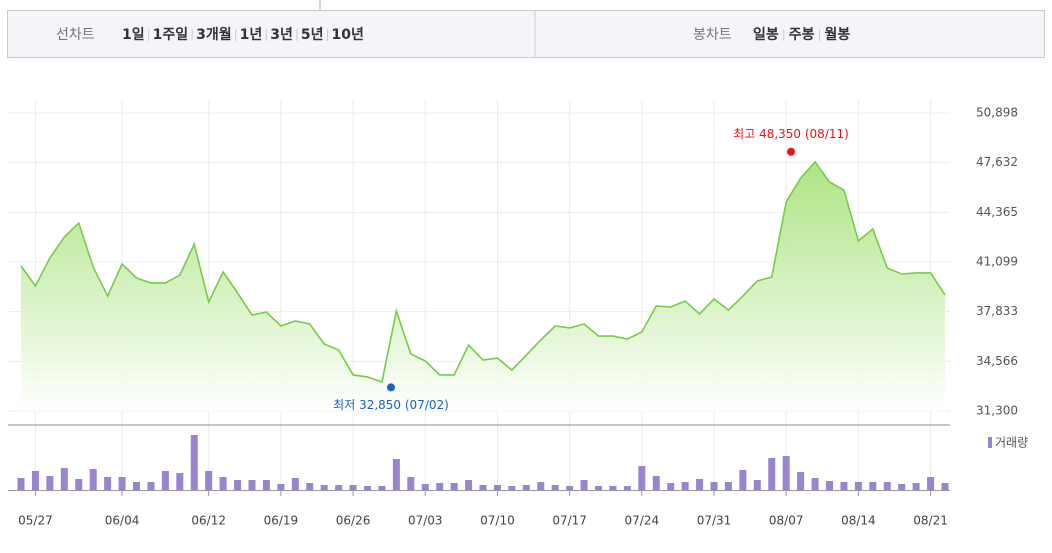 Image resolution: width=1052 pixels, height=553 pixels. Describe the element at coordinates (990, 442) in the screenshot. I see `legend-swatch` at that location.